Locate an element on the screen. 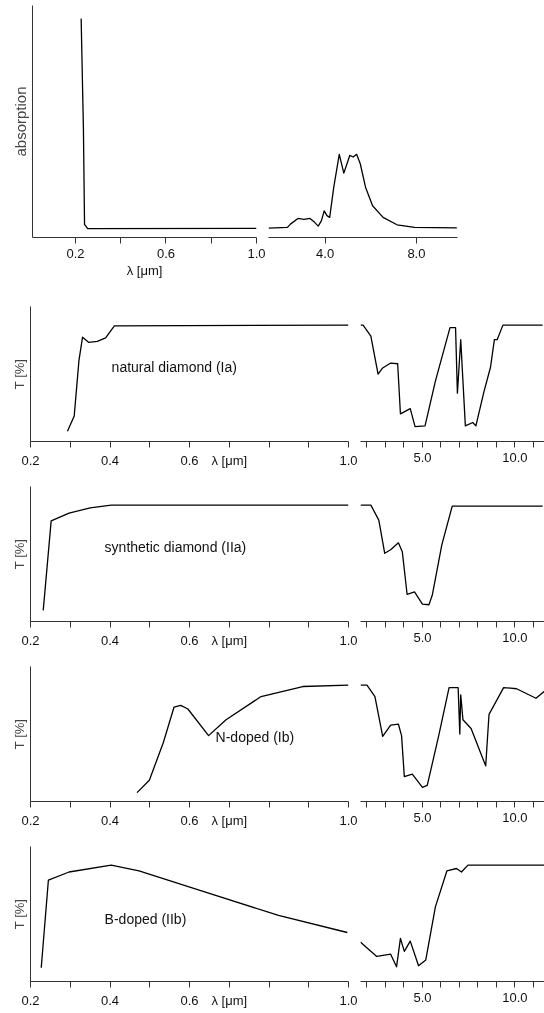 The height and width of the screenshot is (1013, 544). annotation: synthetic diamond (IIa) is located at coordinates (175, 547).